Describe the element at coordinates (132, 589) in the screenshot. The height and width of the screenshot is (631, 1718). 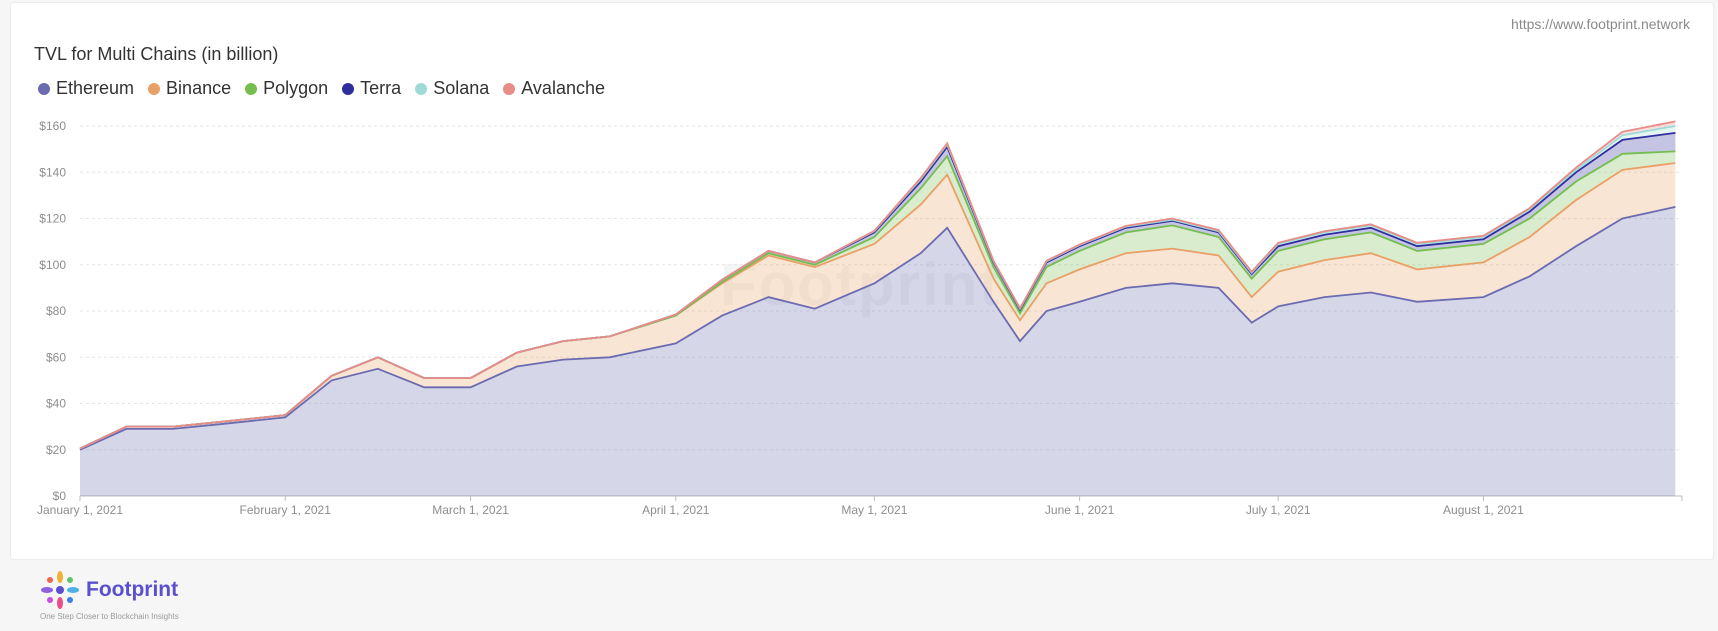
I see `footer-brand: Footprint` at that location.